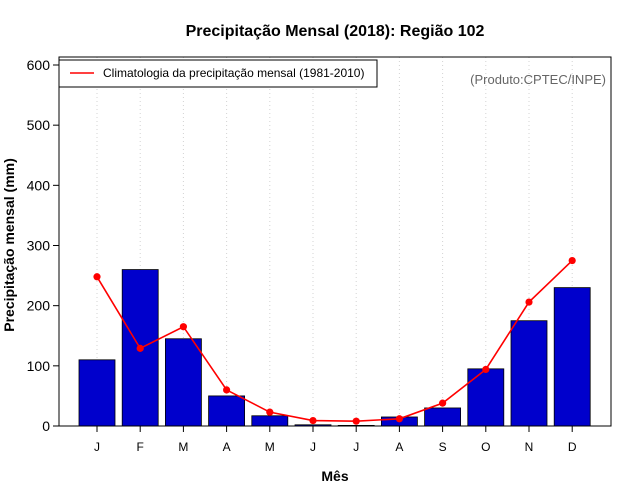  I want to click on legend-box, so click(218, 73).